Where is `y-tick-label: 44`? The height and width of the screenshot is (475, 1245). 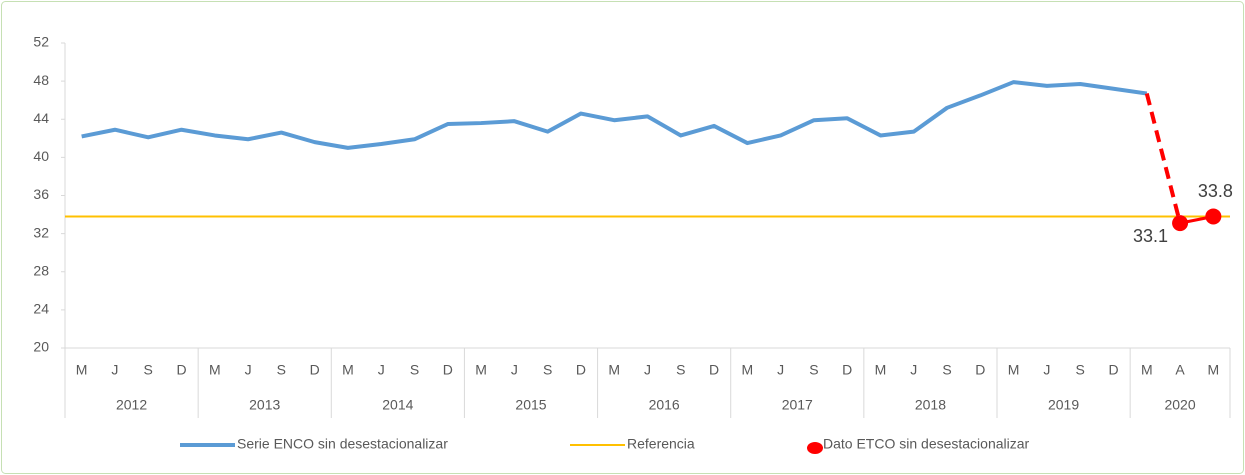
y-tick-label: 44 is located at coordinates (41, 118).